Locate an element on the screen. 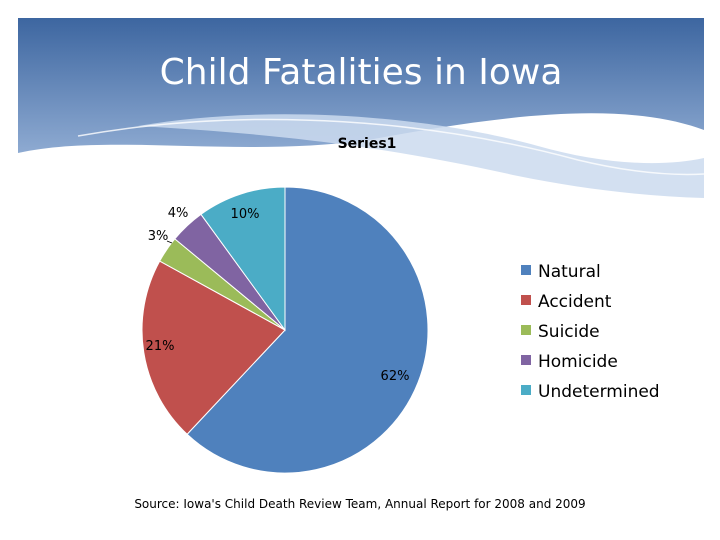  legend-swatch-undetermined is located at coordinates (526, 390).